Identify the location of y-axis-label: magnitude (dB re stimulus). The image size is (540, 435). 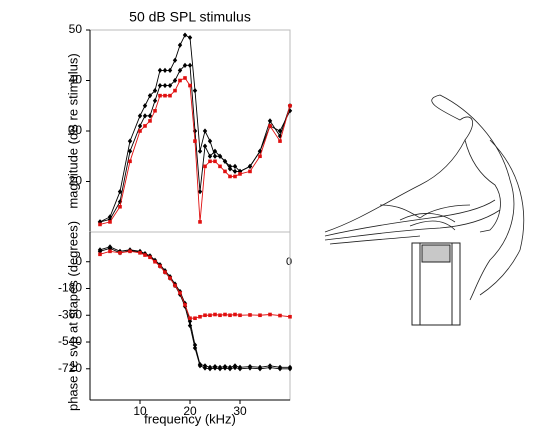
(72, 130).